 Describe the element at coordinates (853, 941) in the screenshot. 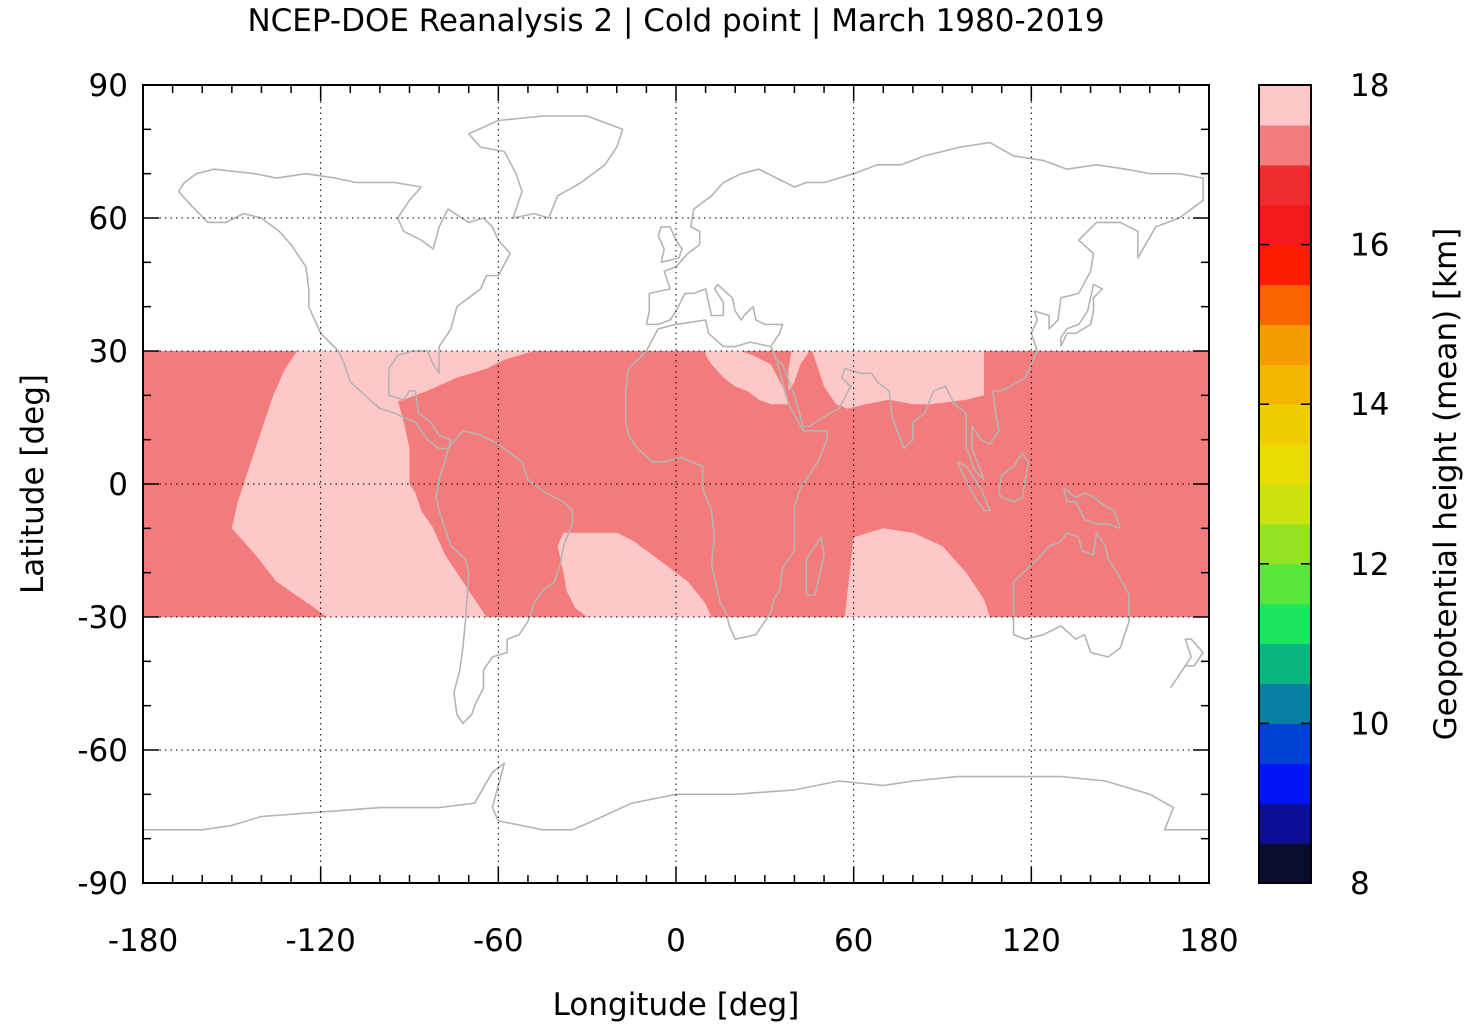

I see `x-tick-label: 60` at that location.